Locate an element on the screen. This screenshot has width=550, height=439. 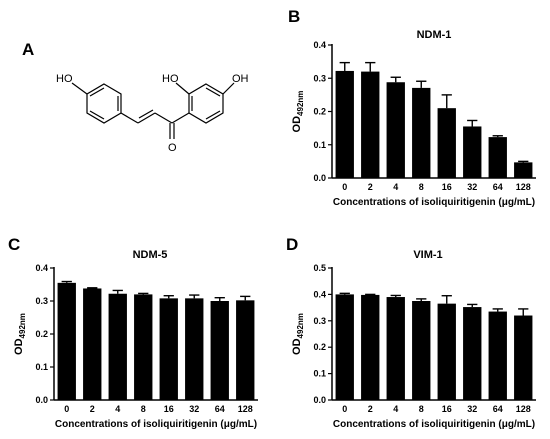
chart-title: NDM-5 is located at coordinates (150, 255).